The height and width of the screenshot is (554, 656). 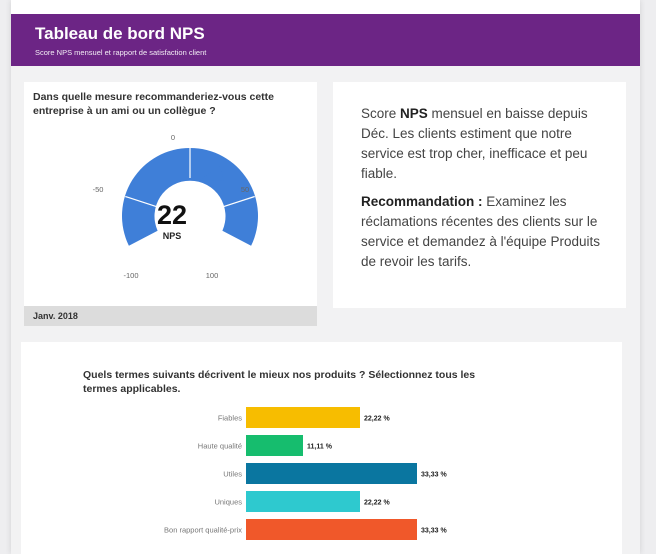 I want to click on summary-text: Score, so click(x=381, y=113).